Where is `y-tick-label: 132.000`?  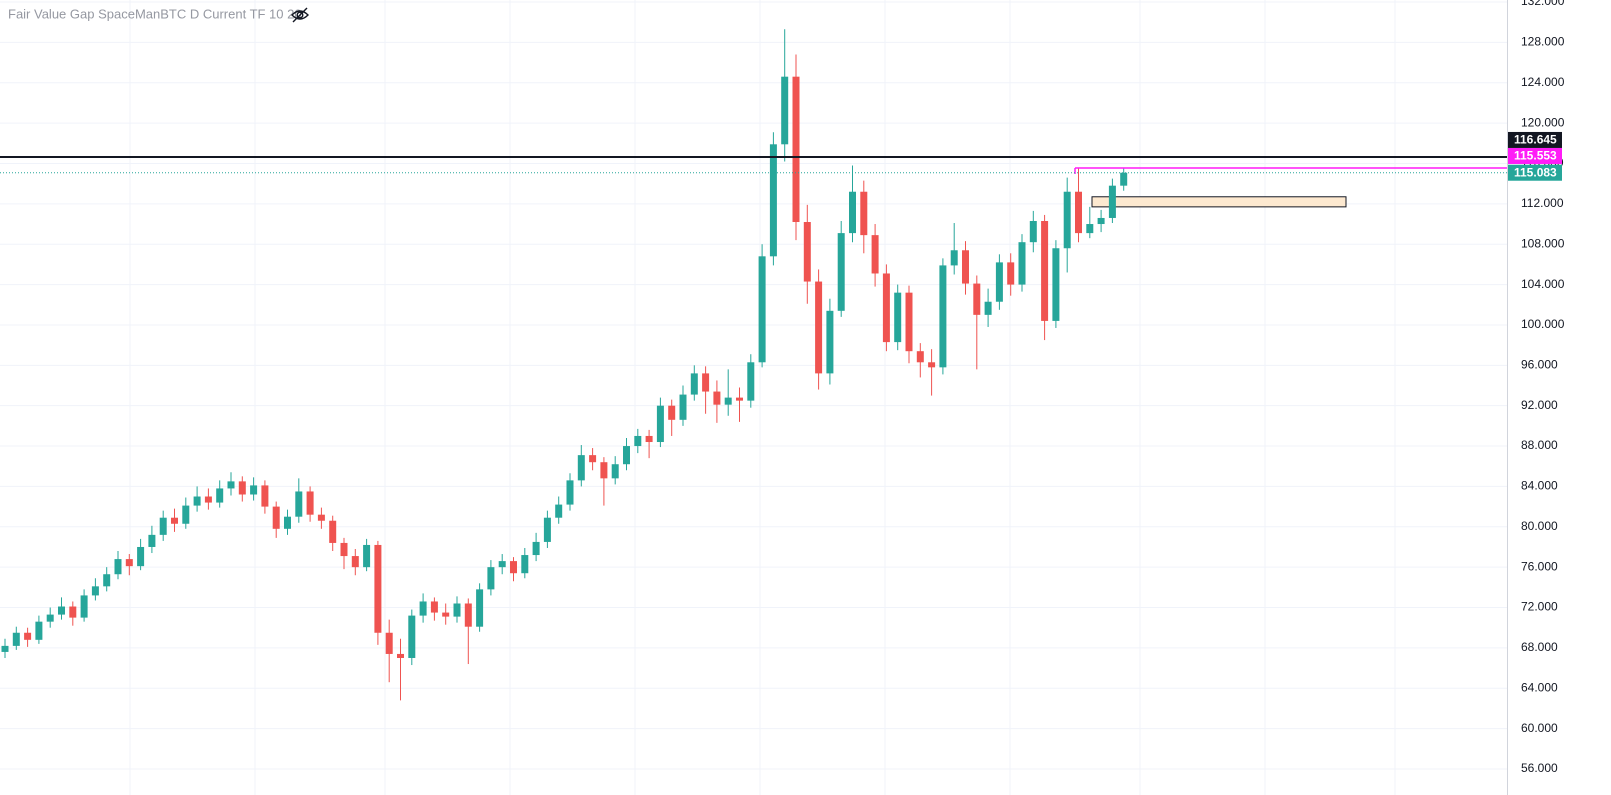
y-tick-label: 132.000 is located at coordinates (1543, 4).